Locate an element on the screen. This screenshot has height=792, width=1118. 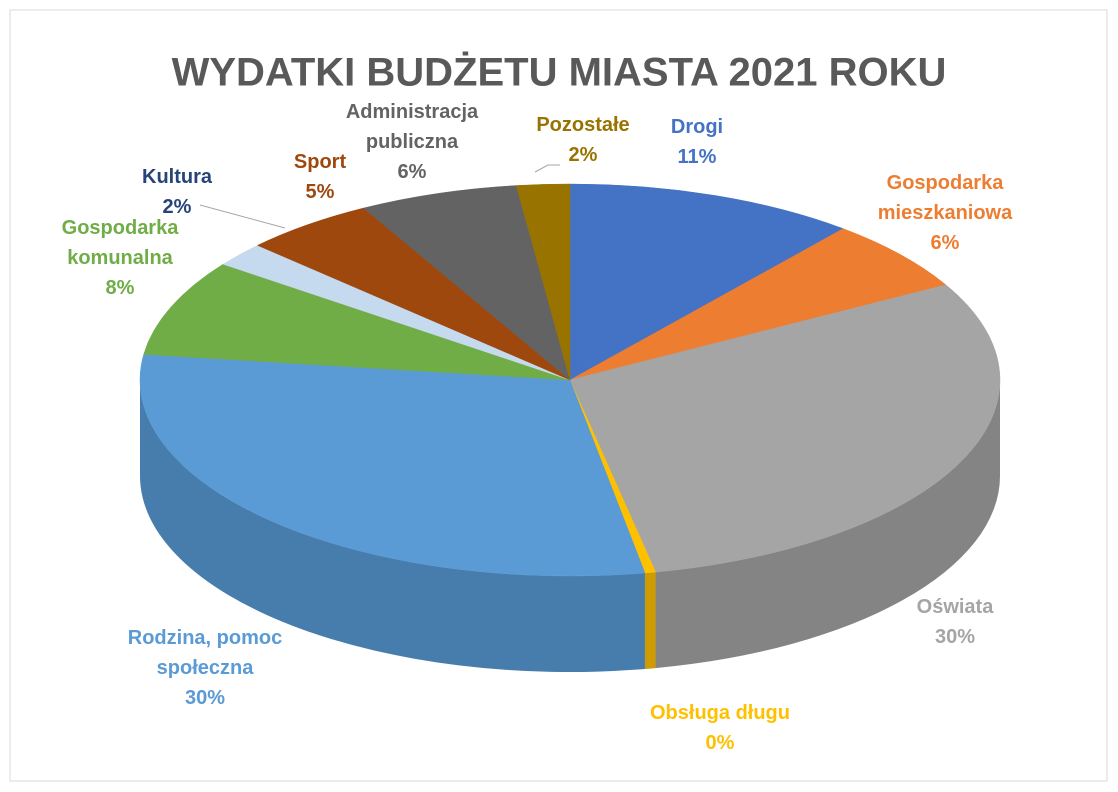
category-label: Pozostałe is located at coordinates (583, 125).